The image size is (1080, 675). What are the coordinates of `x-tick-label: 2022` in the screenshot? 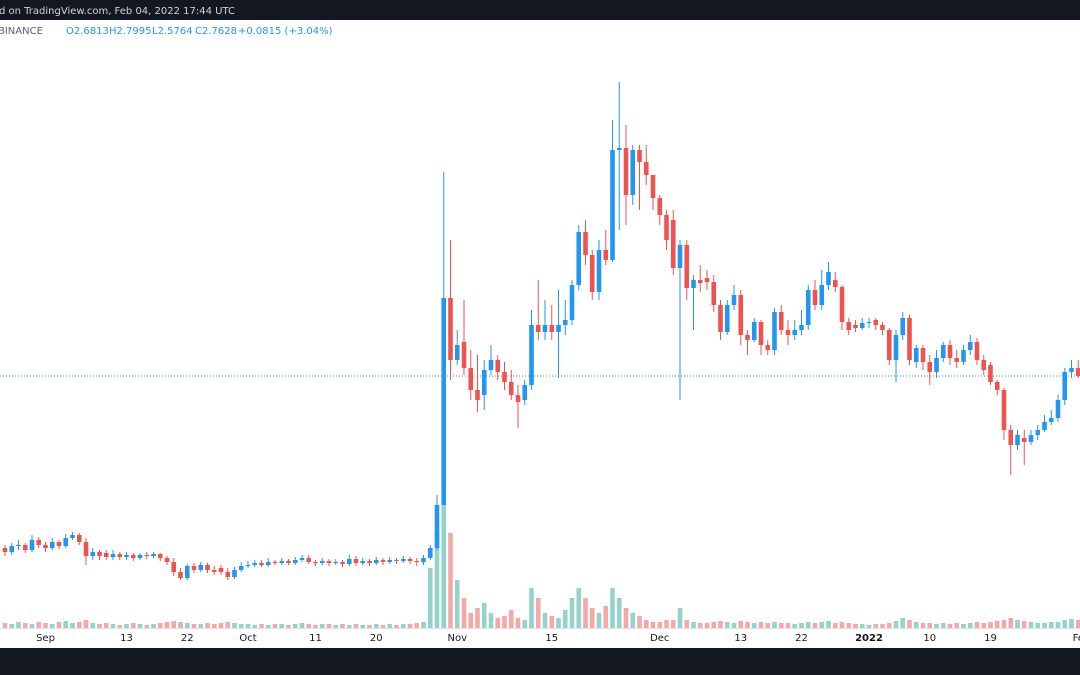 It's located at (869, 638).